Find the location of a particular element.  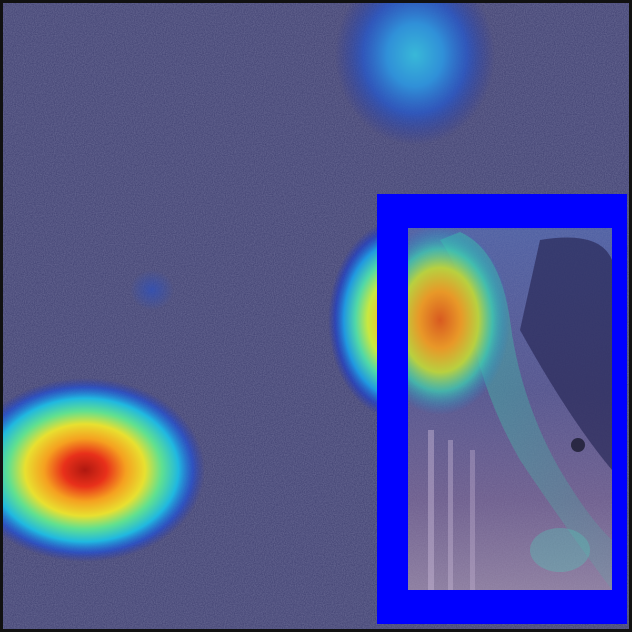

small-faint-spot is located at coordinates (152, 290).